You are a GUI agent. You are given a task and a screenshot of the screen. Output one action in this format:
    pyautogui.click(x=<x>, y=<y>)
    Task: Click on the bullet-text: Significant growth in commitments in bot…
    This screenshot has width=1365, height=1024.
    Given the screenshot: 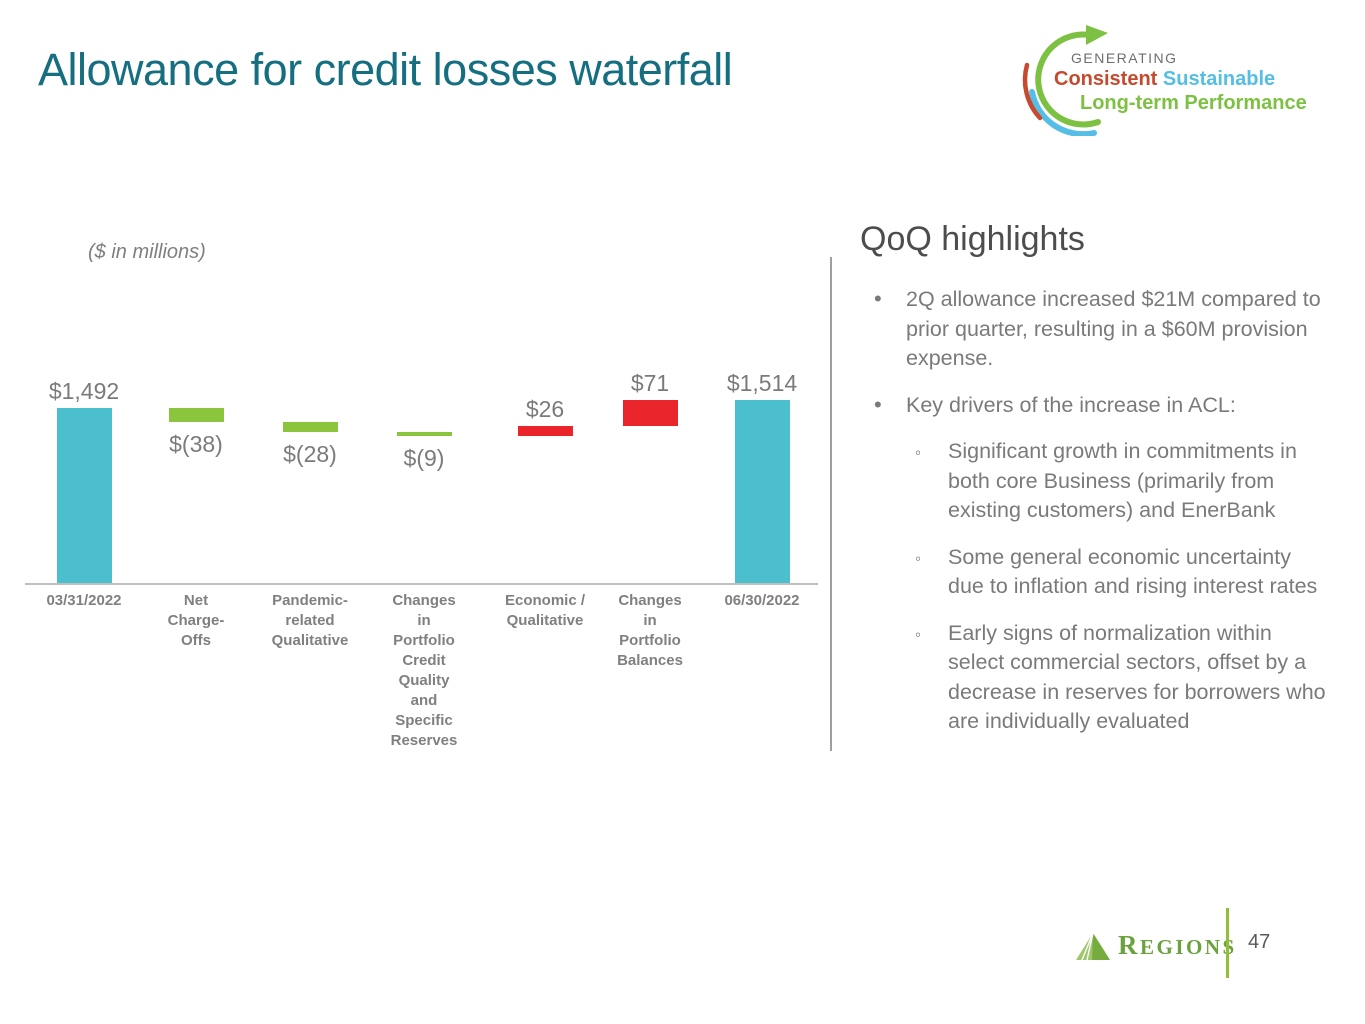 What is the action you would take?
    pyautogui.click(x=1122, y=480)
    